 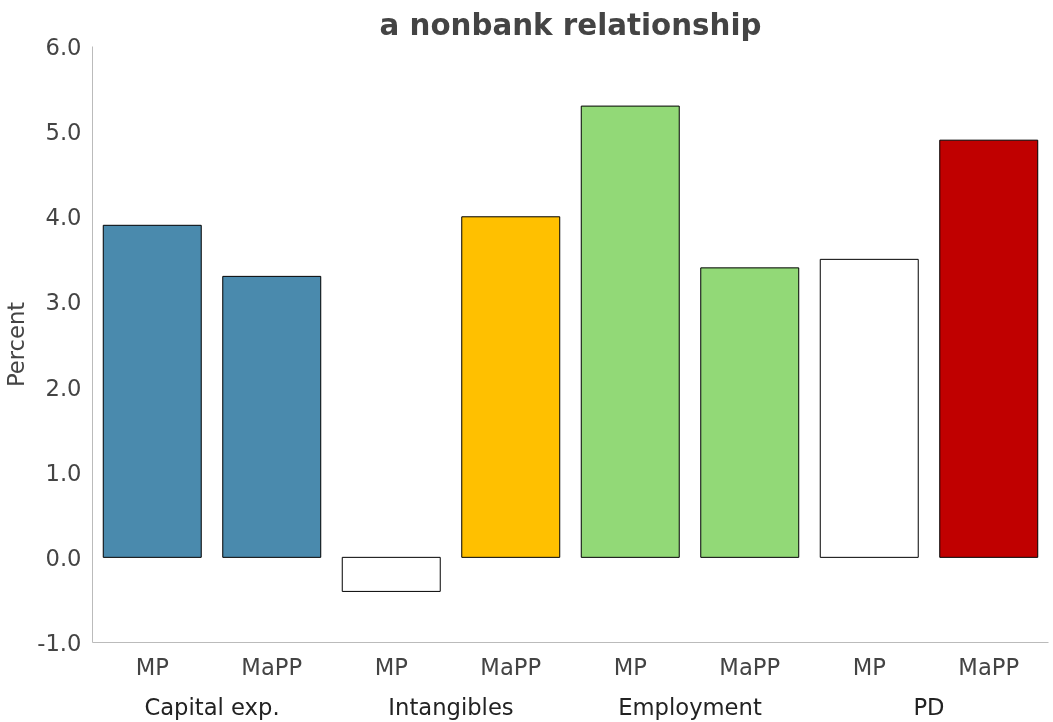 I want to click on y-tick-label: 6.0, so click(x=63, y=47).